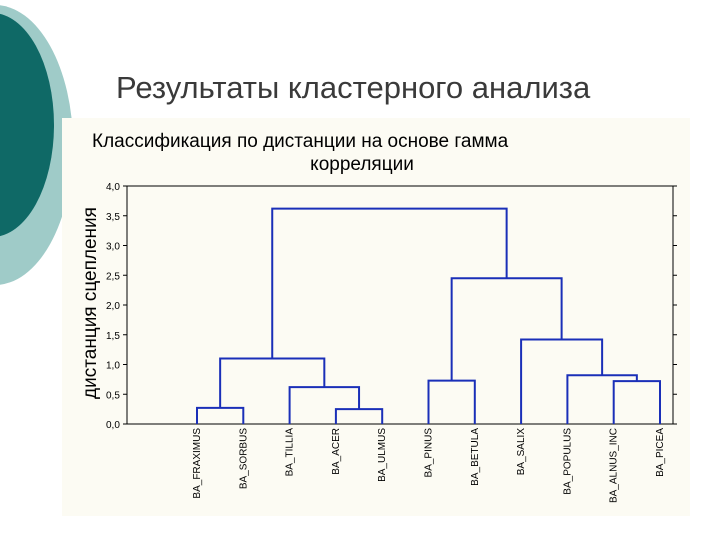 Image resolution: width=720 pixels, height=540 pixels. I want to click on leaf-label: BA_SORBUS, so click(243, 458).